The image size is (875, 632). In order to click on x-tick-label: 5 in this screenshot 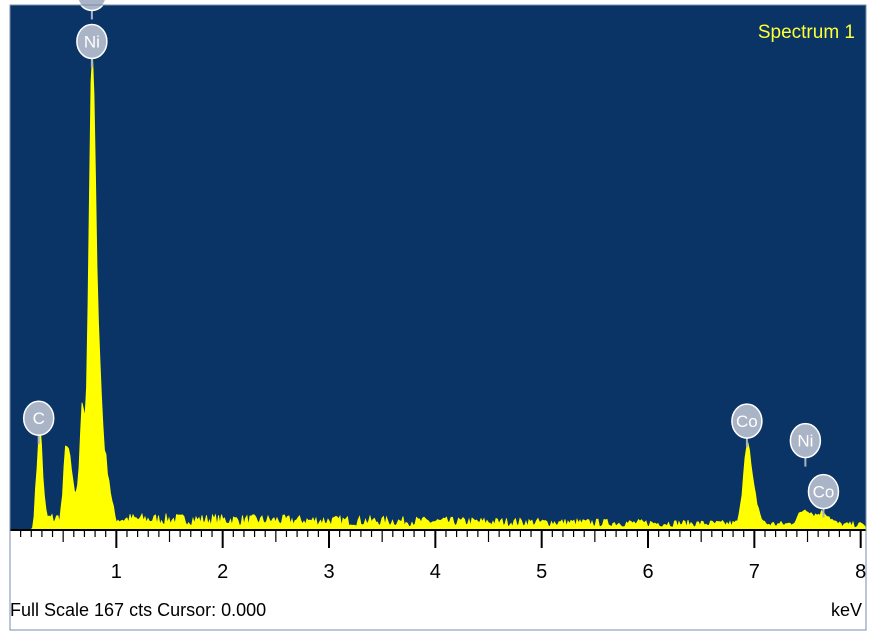, I will do `click(541, 572)`.